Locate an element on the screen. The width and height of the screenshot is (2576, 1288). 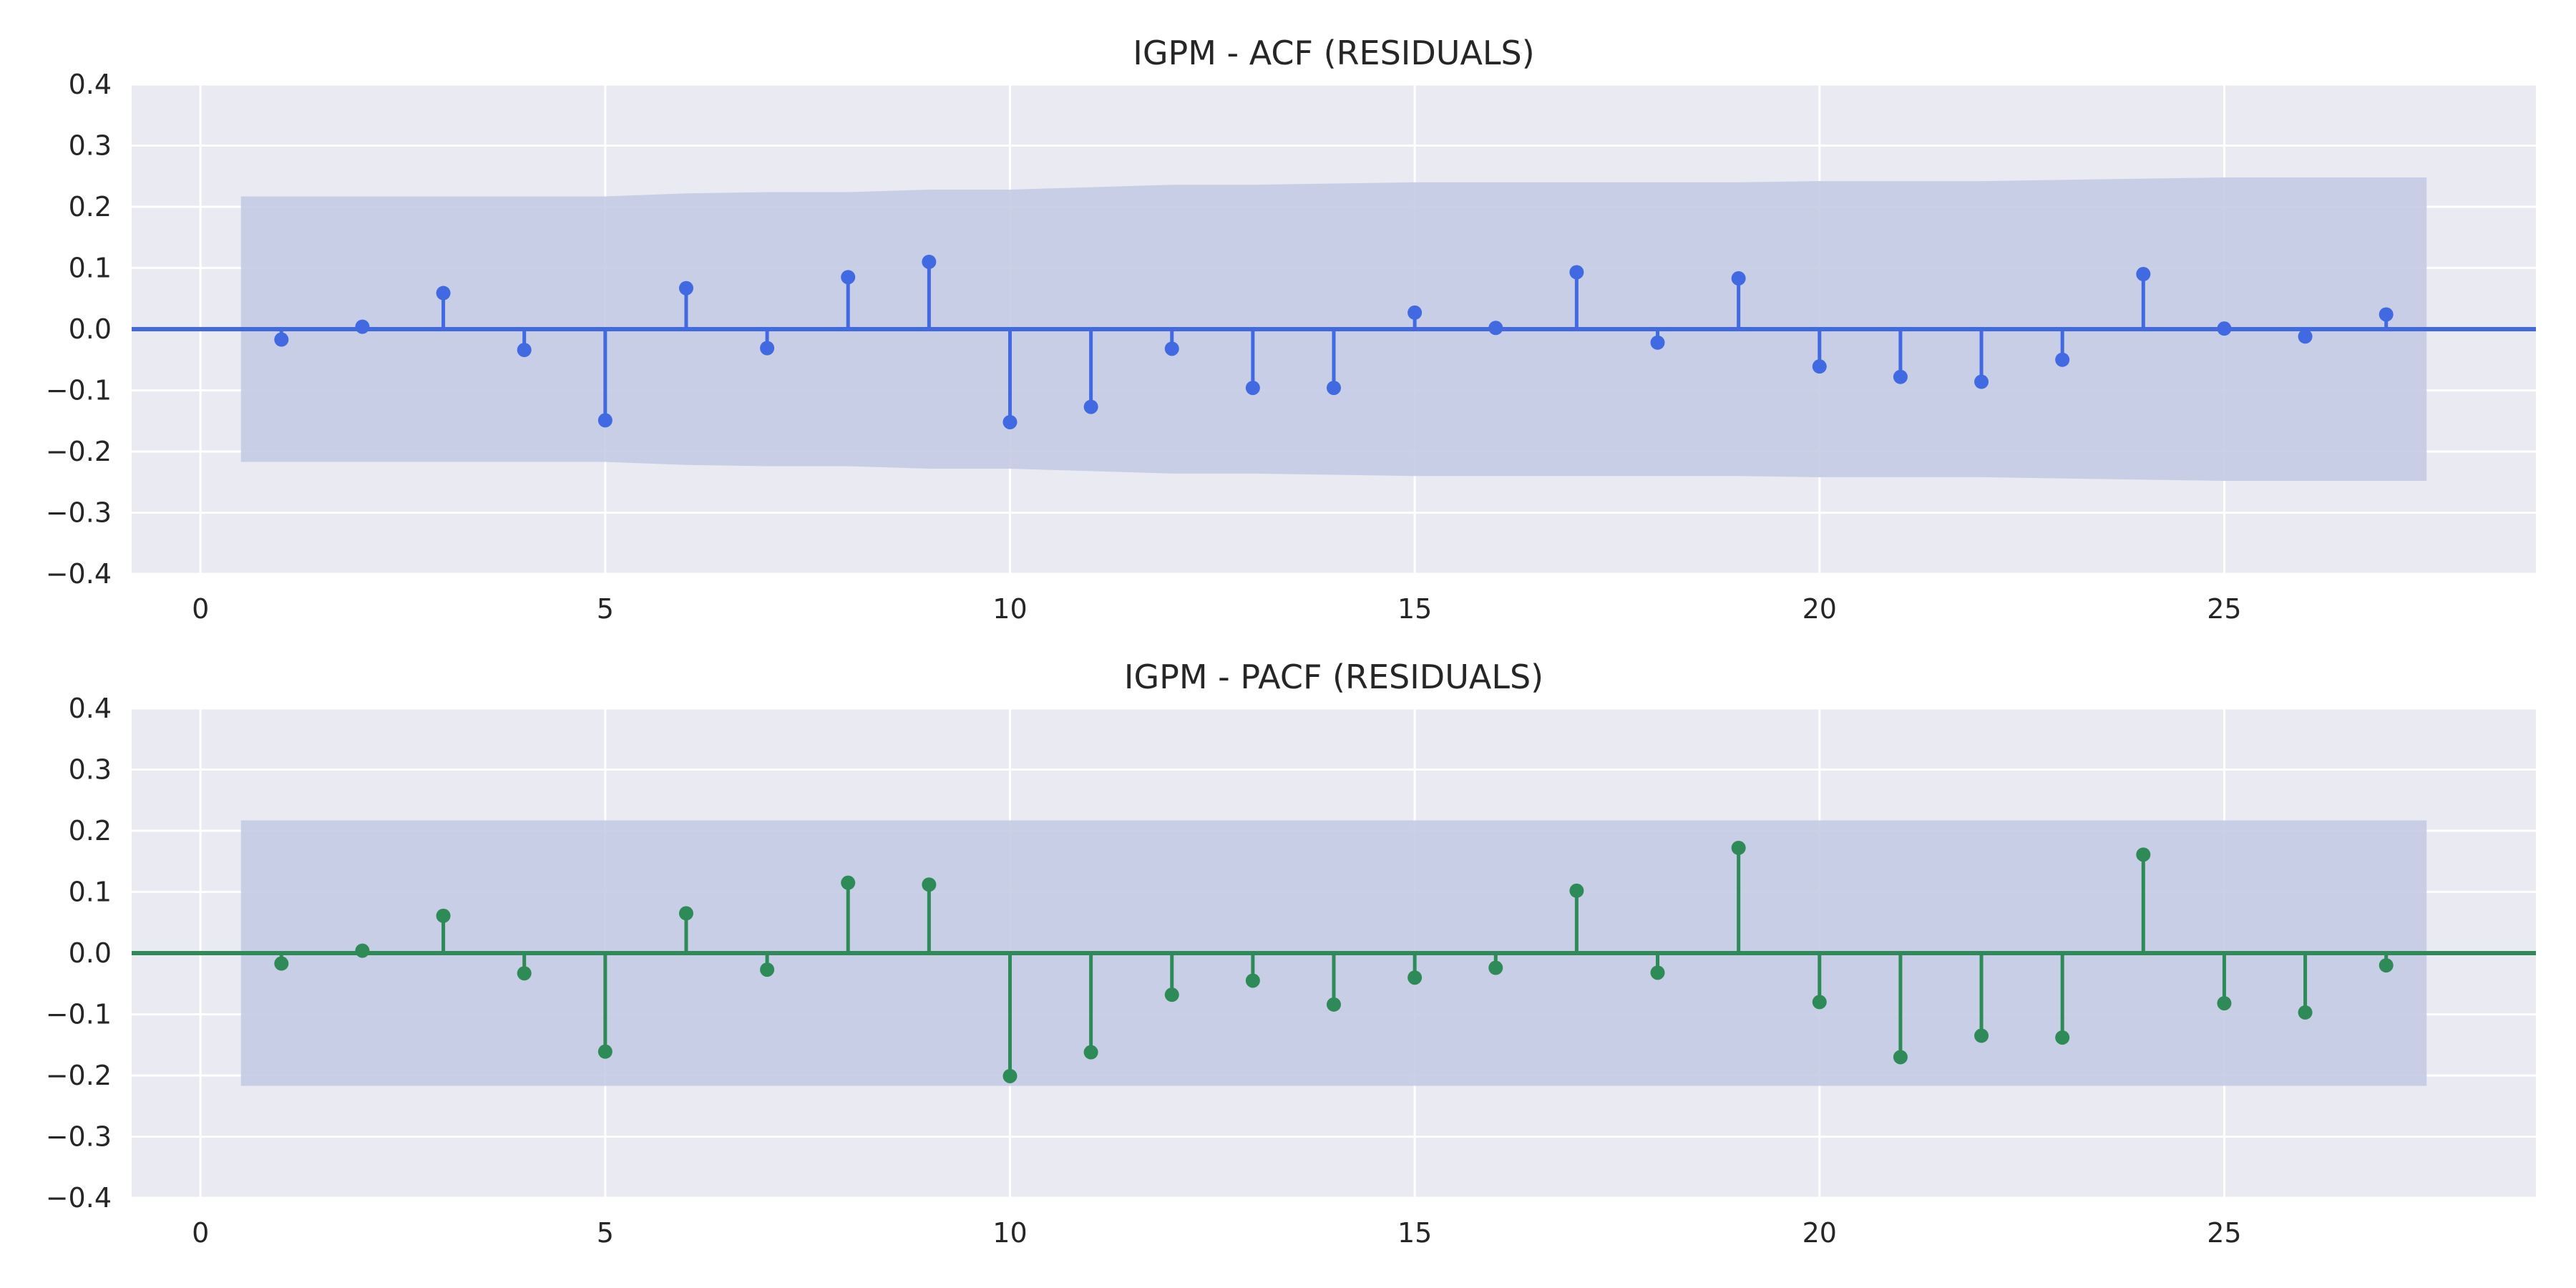
acf-xtick-label-5: 25 is located at coordinates (2224, 609).